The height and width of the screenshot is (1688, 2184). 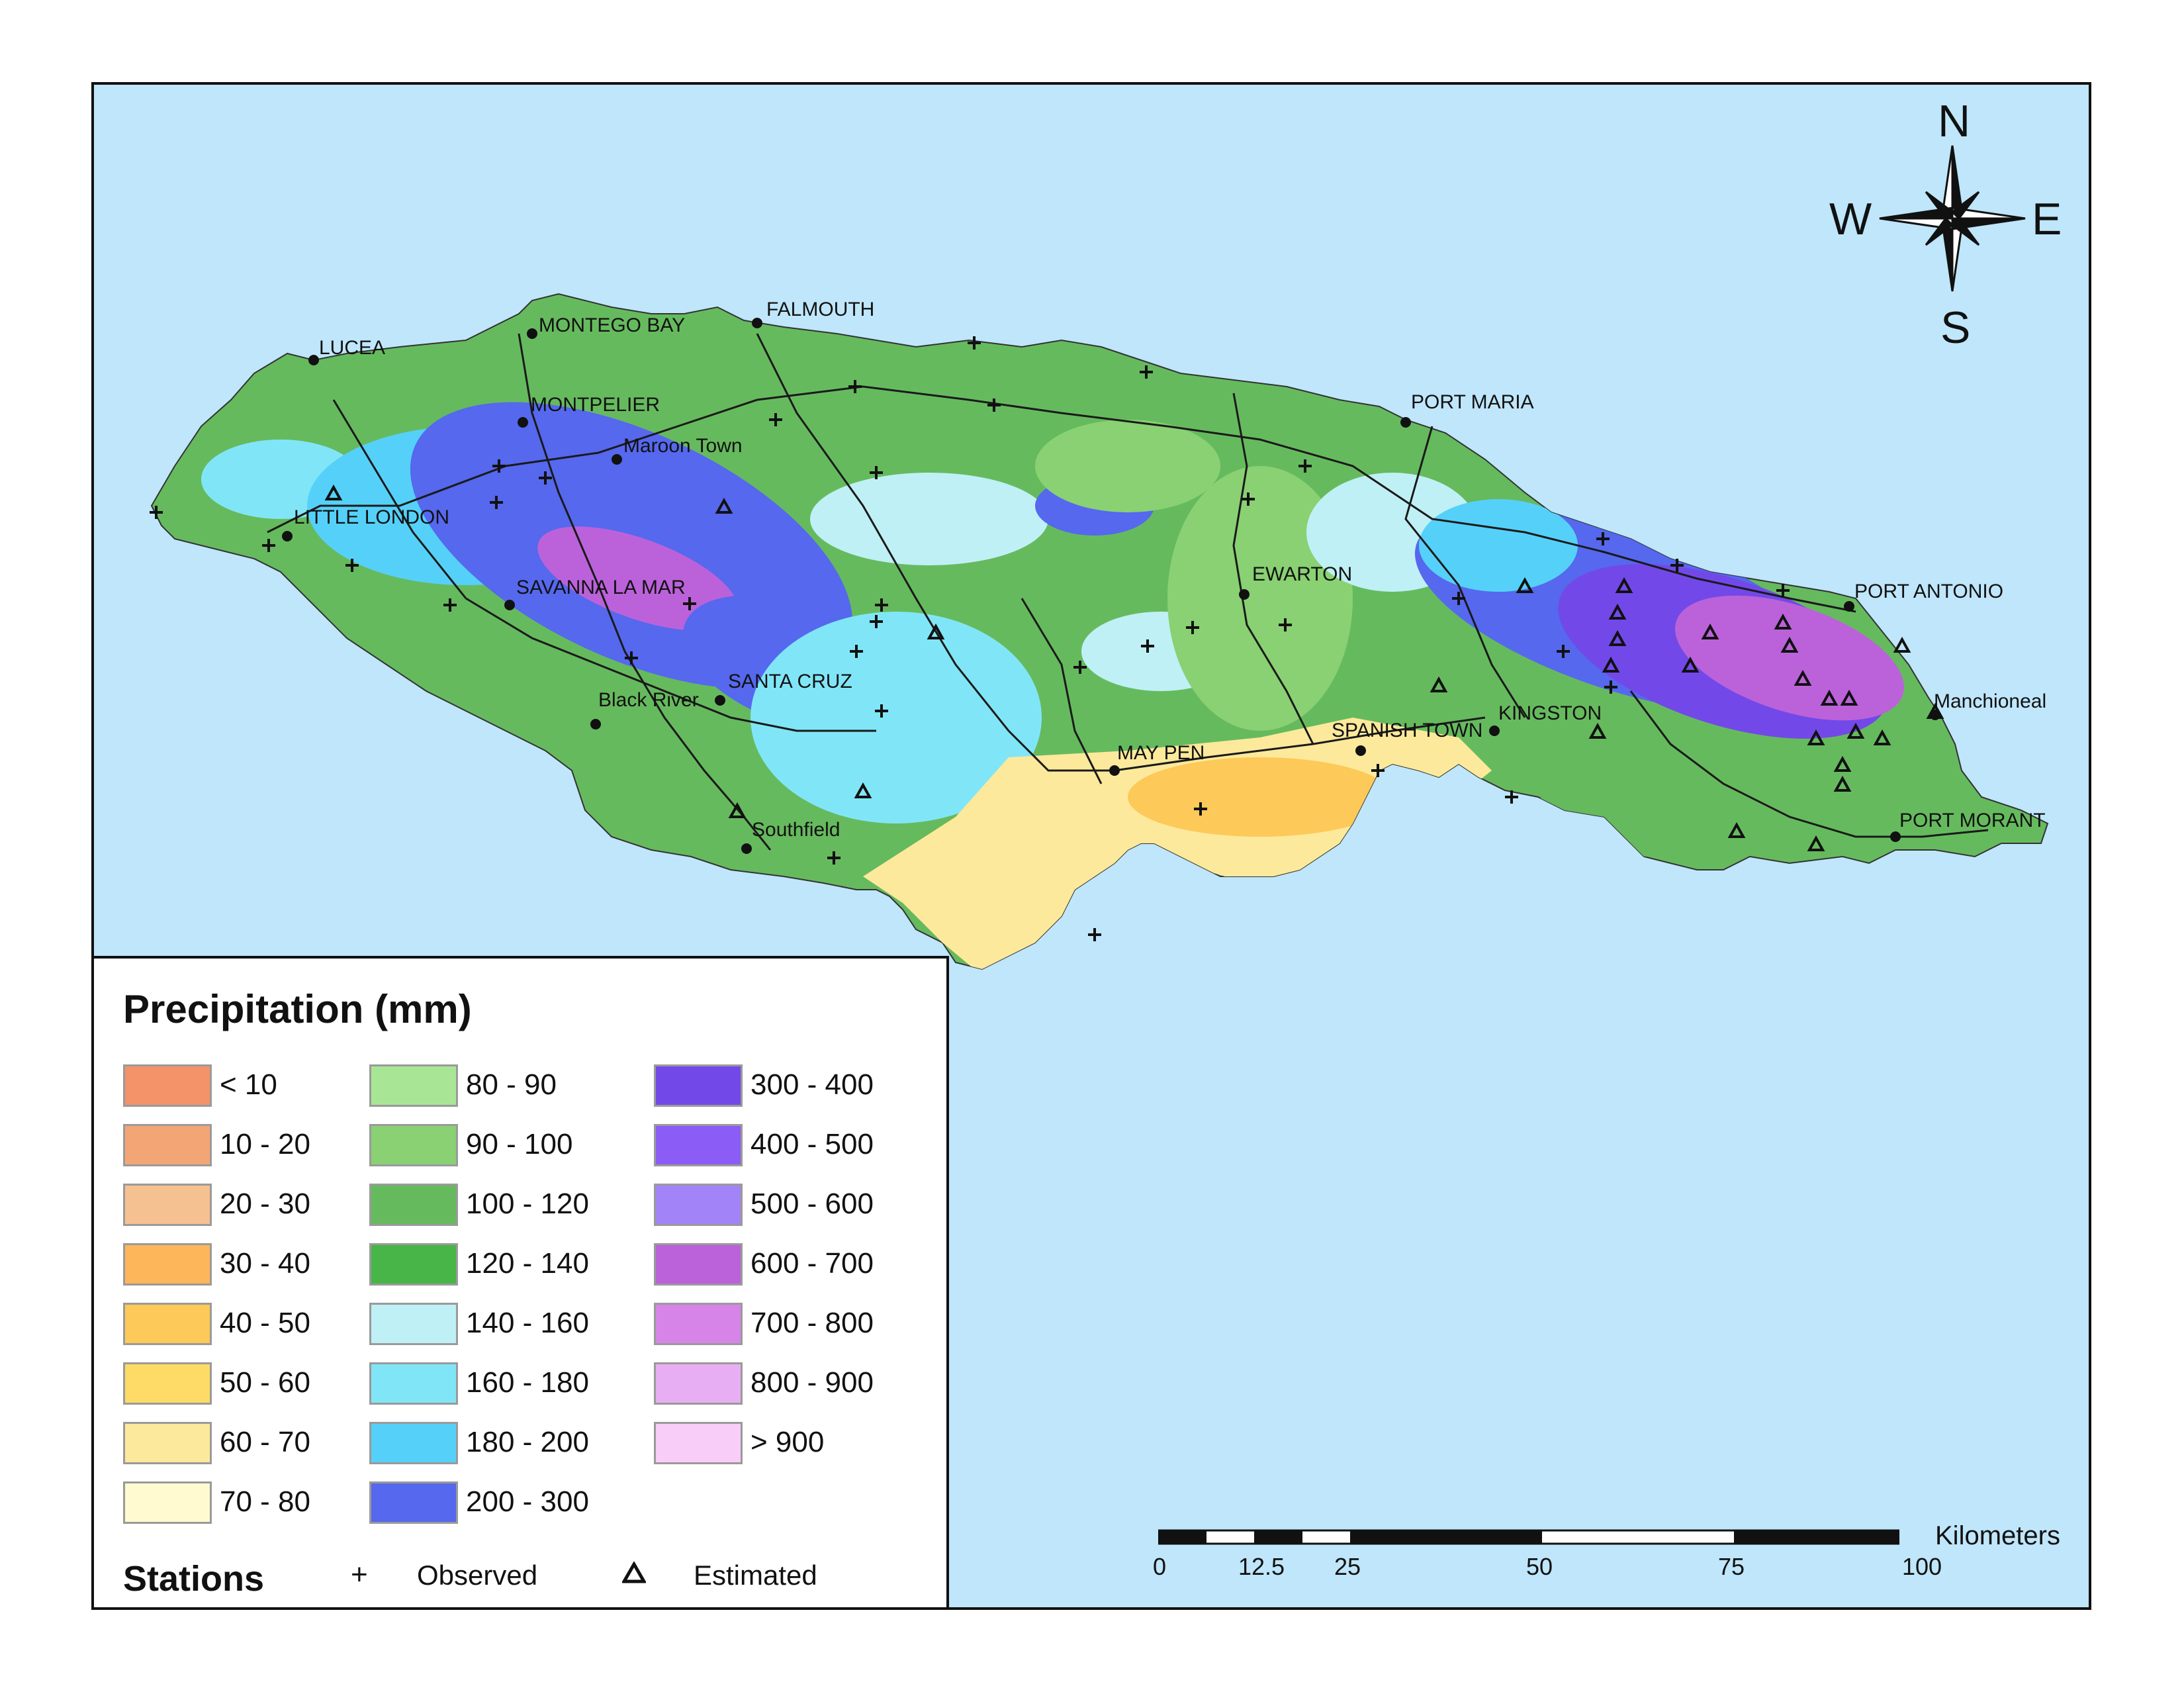 I want to click on scale-tick-label: 50, so click(x=1539, y=1566).